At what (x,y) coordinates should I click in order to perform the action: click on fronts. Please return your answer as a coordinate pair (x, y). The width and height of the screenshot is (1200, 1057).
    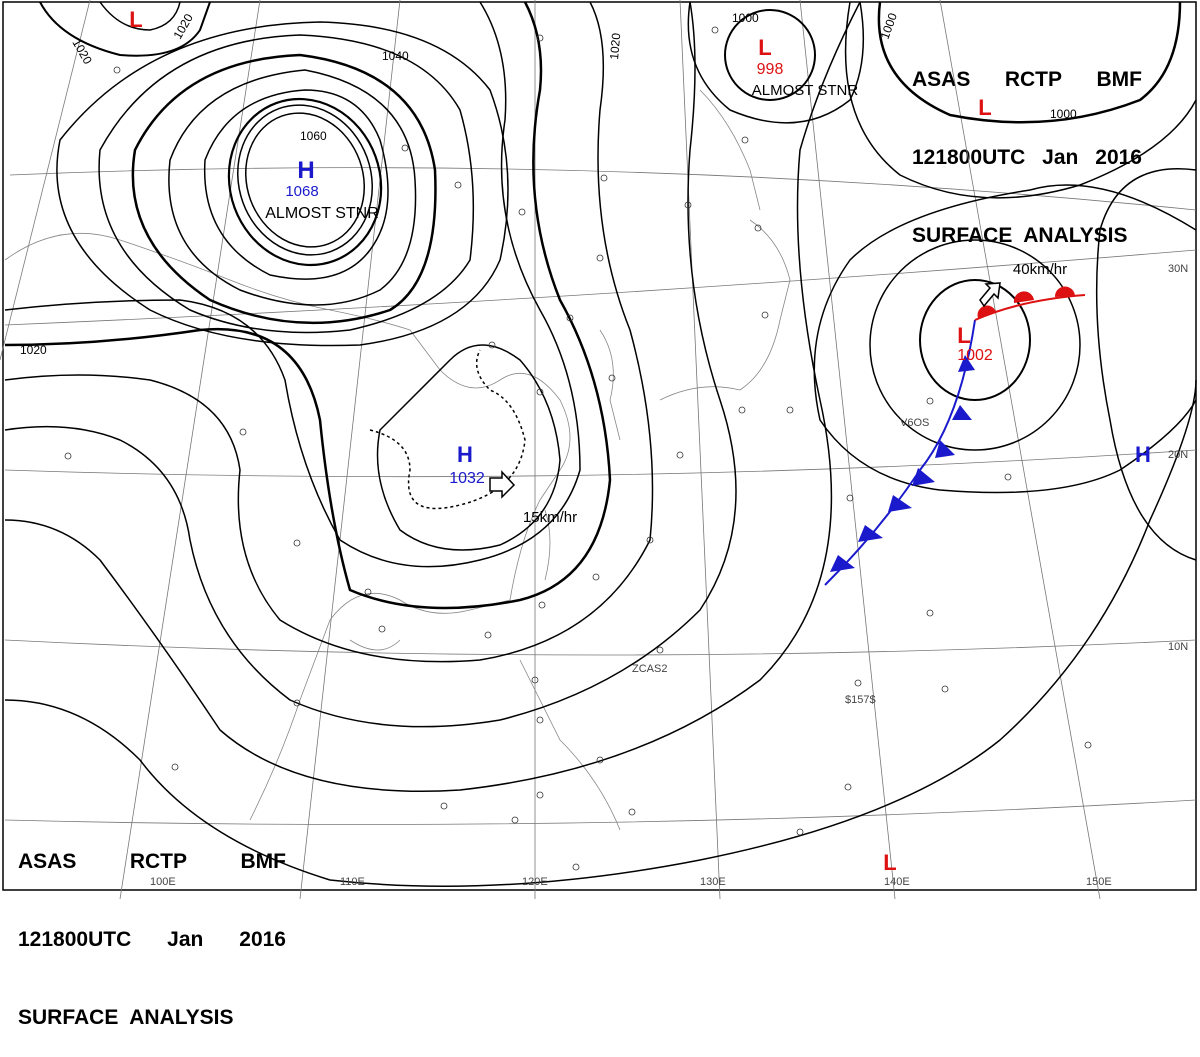
    Looking at the image, I should click on (955, 436).